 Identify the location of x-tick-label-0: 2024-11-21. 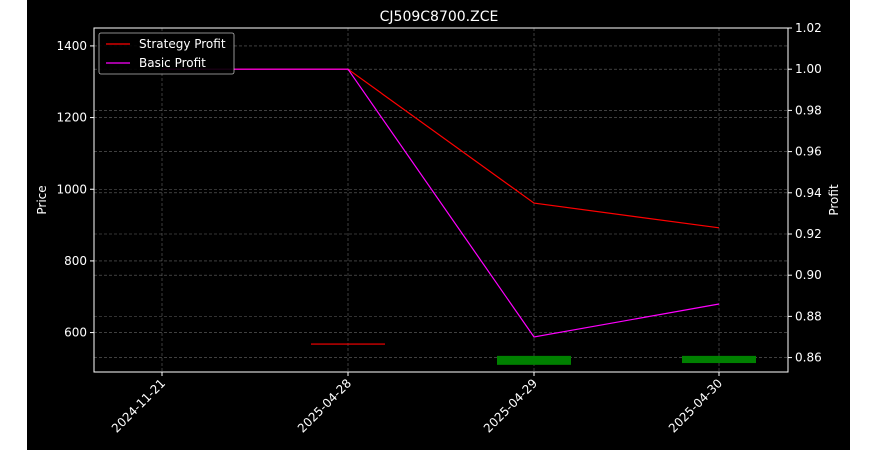
(138, 405).